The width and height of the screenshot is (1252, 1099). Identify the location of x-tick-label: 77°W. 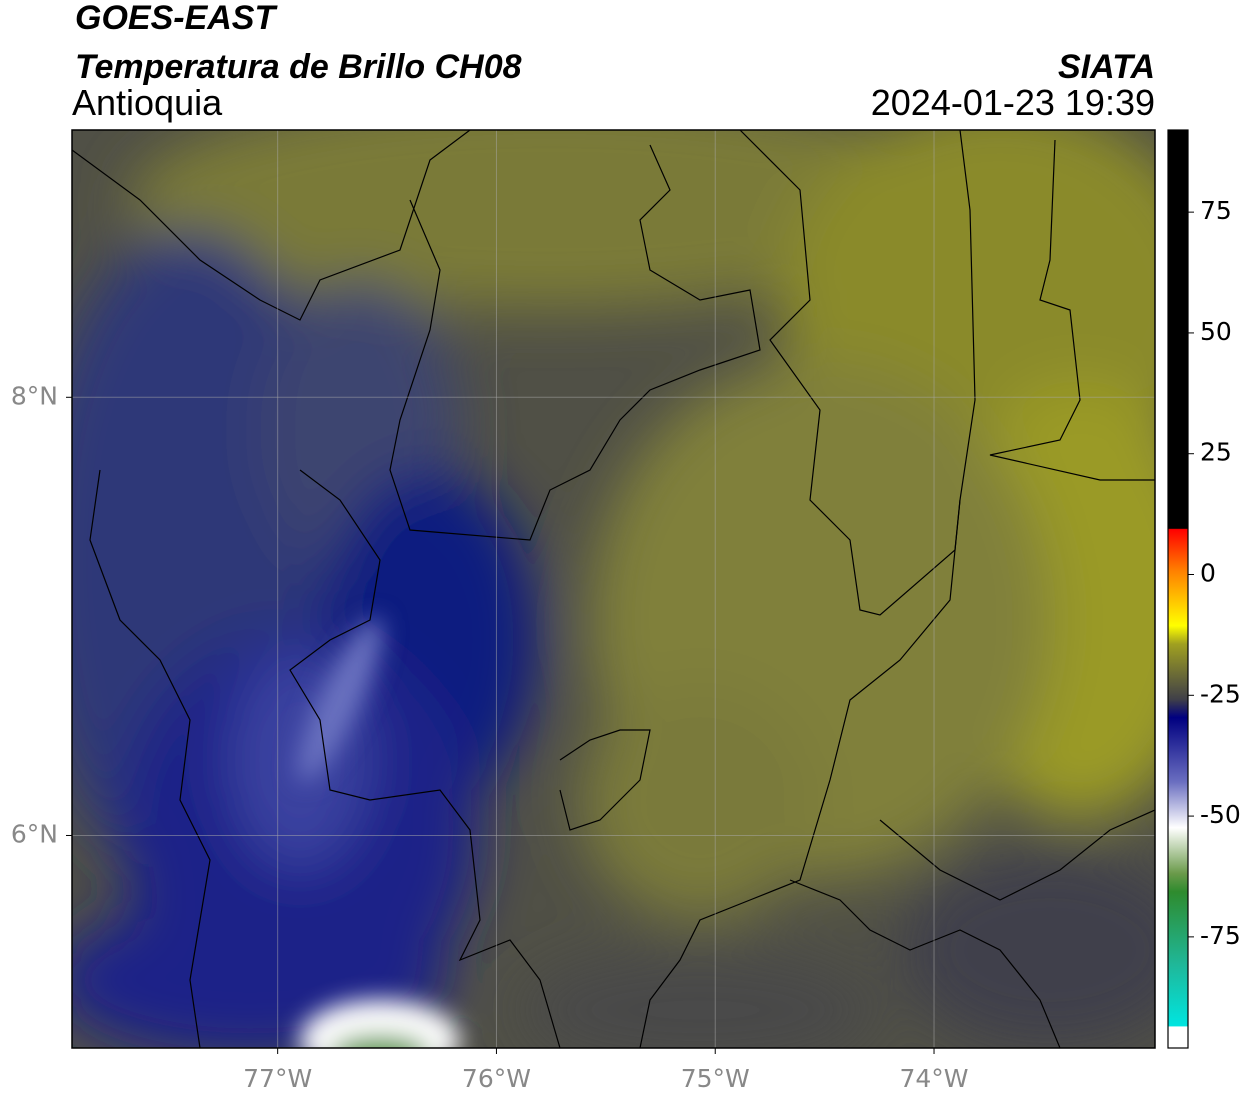
(277, 1078).